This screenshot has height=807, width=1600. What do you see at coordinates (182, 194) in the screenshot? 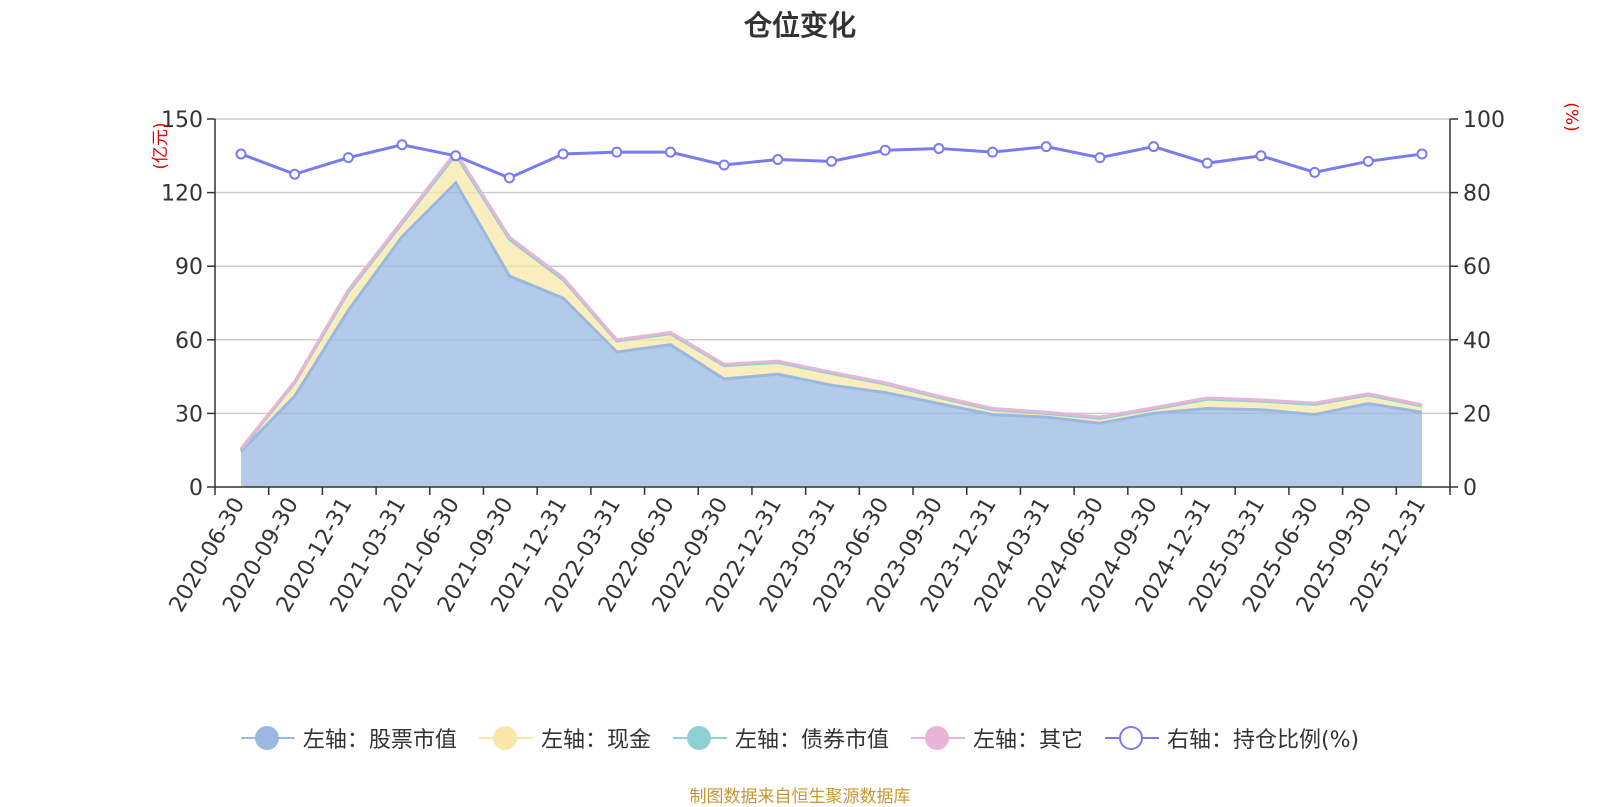
I see `left-tick-label: 120` at bounding box center [182, 194].